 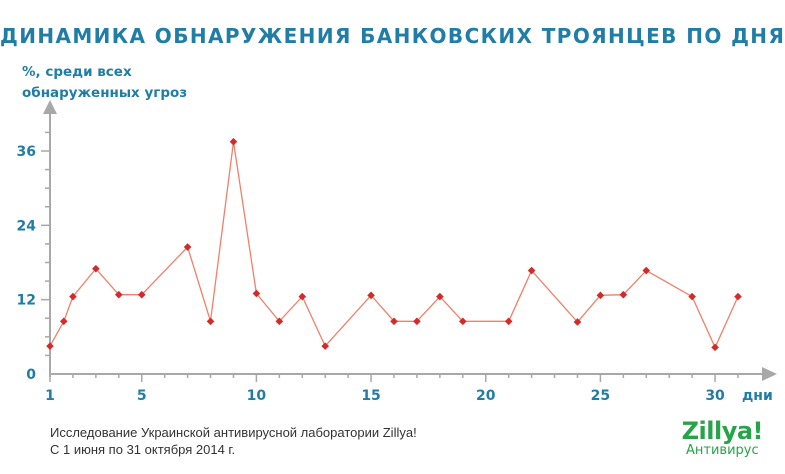 I want to click on y-tick-label: 24, so click(x=27, y=226).